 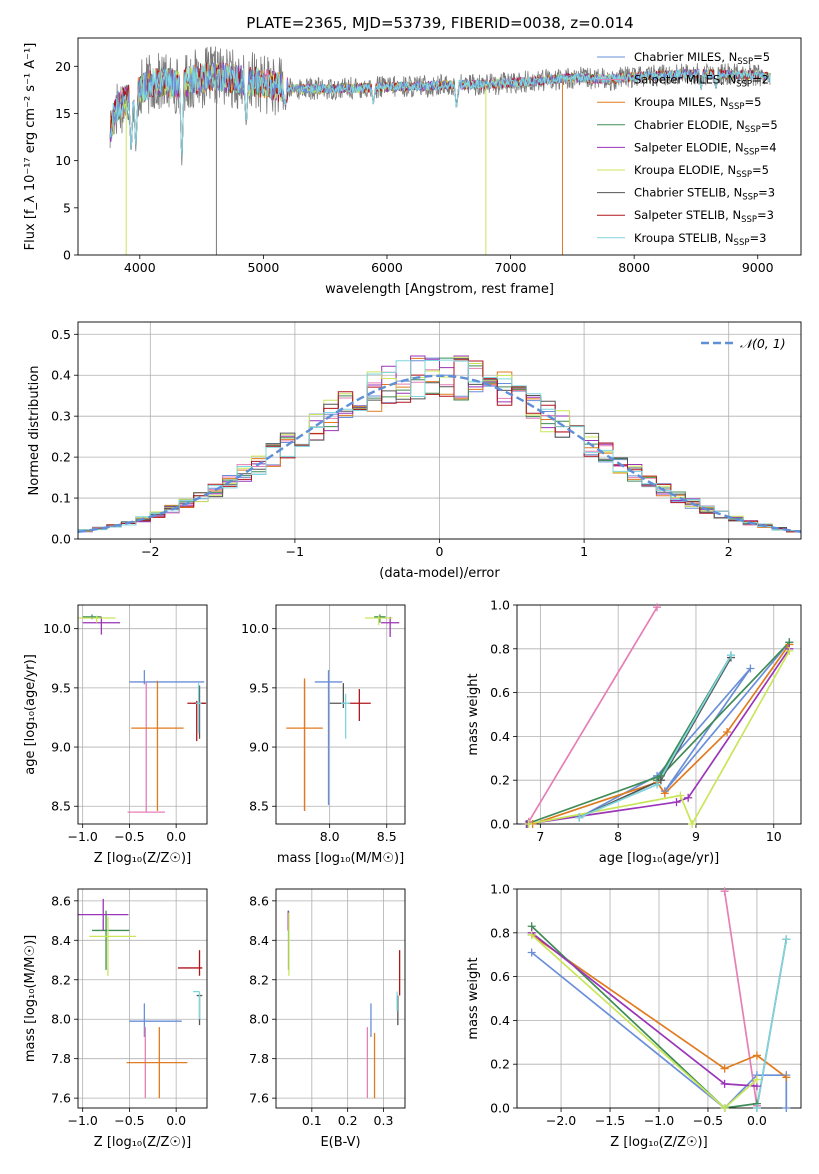 What do you see at coordinates (704, 194) in the screenshot?
I see `legend-label: Chabrier STELIB, NSSP=3` at bounding box center [704, 194].